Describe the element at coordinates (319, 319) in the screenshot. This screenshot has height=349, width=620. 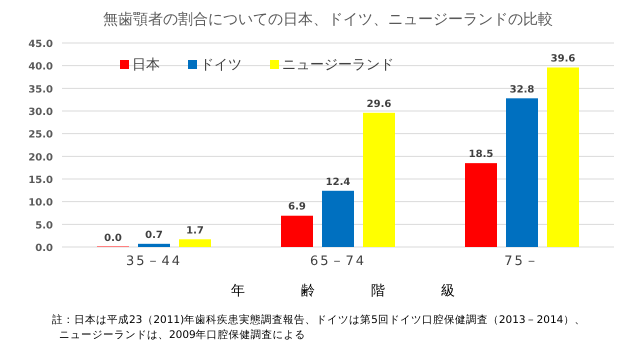
I see `text: 註：日本は平成23（2011)年歯科疾患実態調査報告、ドイツは第5回ドイツ口腔保健調査（2013－2014）、` at that location.